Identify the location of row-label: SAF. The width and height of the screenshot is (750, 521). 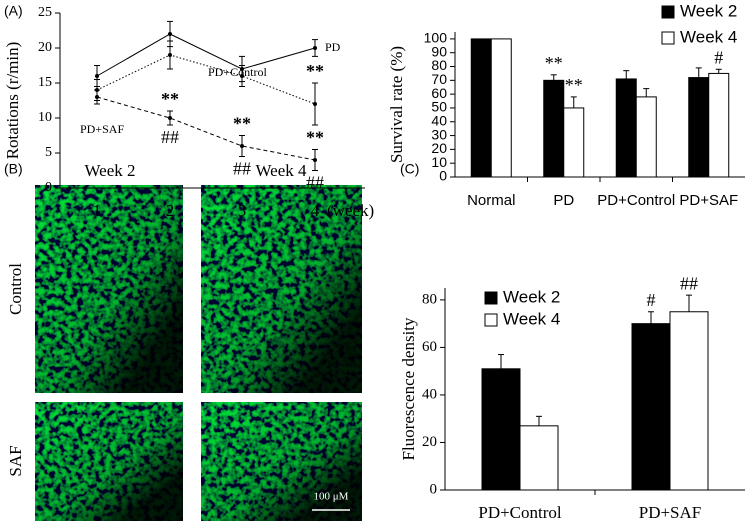
(15, 460).